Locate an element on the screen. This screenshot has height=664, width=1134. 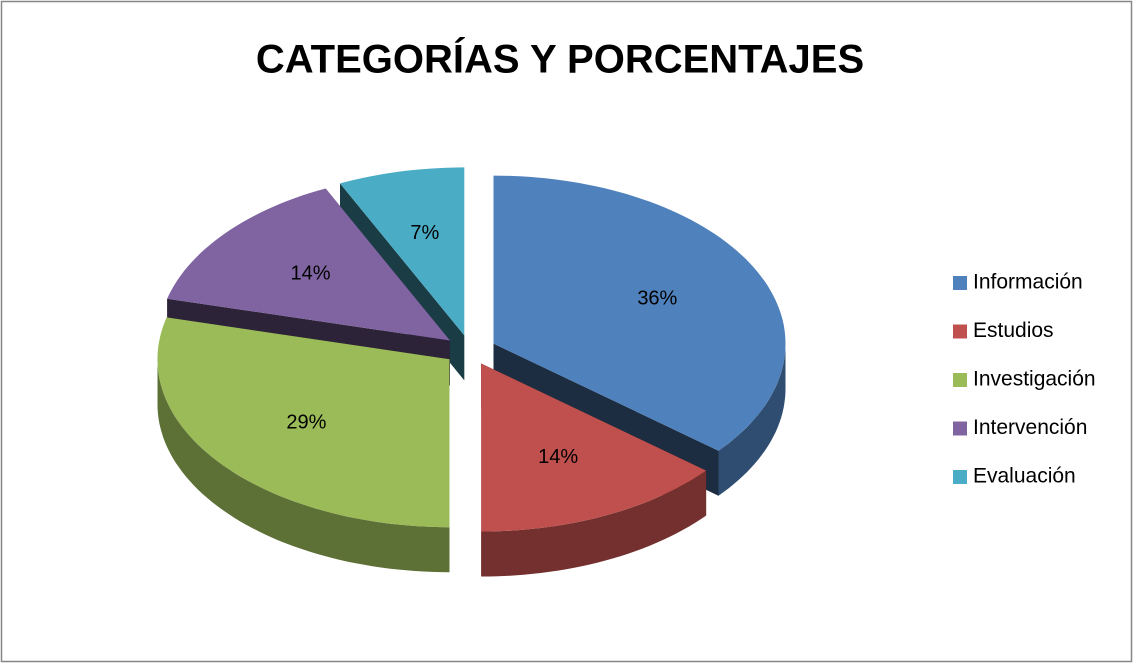
legend-label: Investigación is located at coordinates (1034, 379).